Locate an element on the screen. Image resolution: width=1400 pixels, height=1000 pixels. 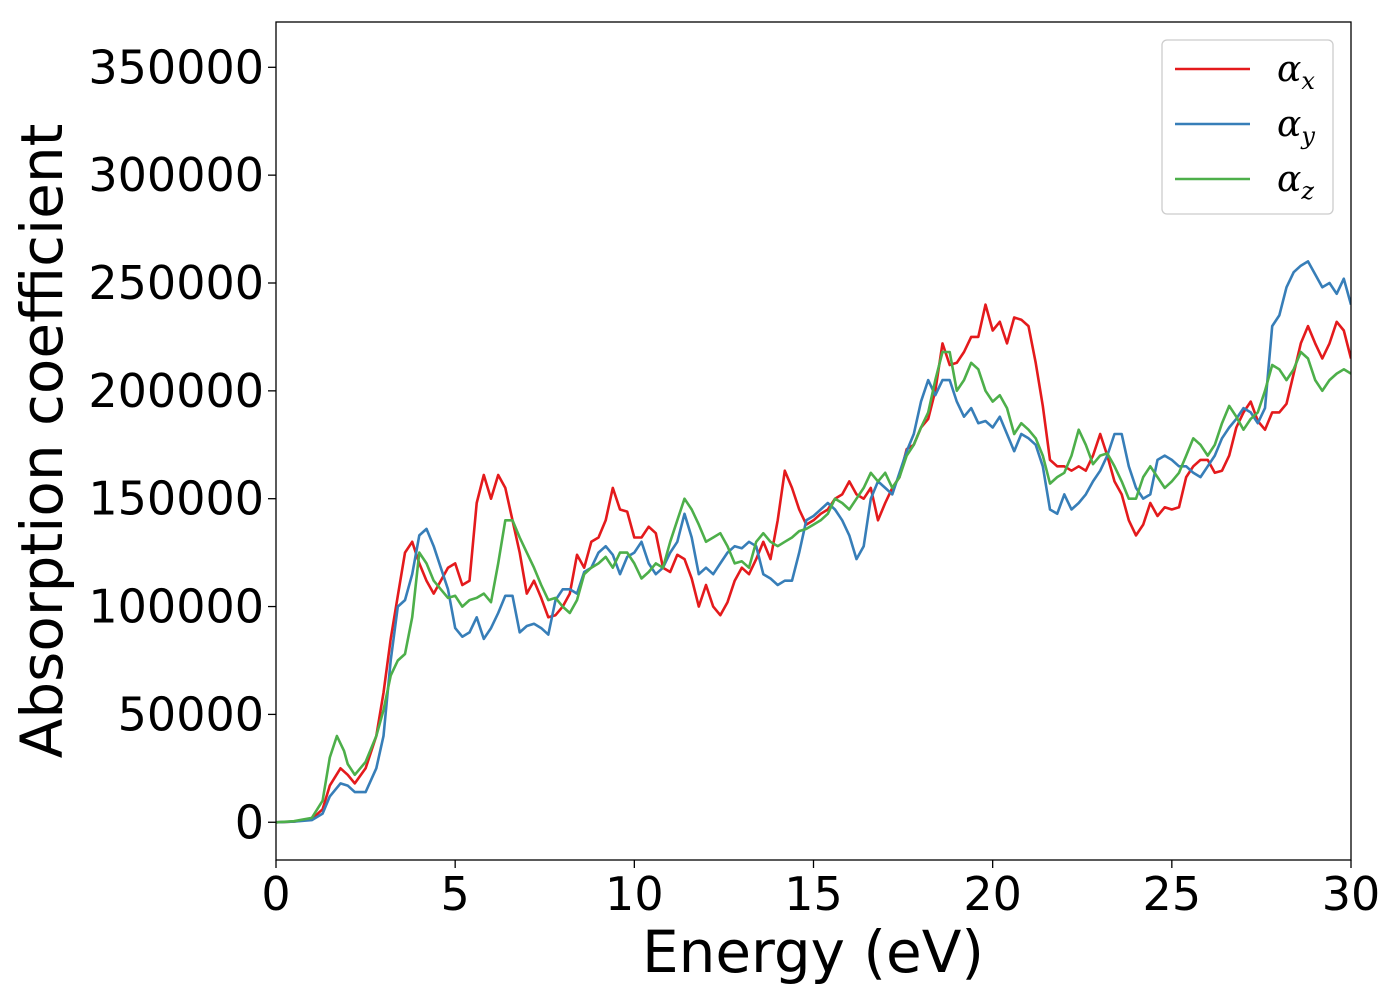
x-tick-label: 15 is located at coordinates (813, 894).